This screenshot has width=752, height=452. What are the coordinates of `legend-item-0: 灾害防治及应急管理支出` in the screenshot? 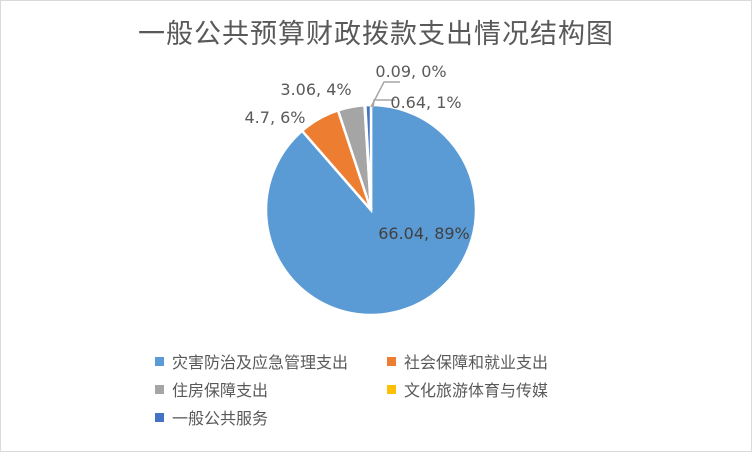 It's located at (271, 361).